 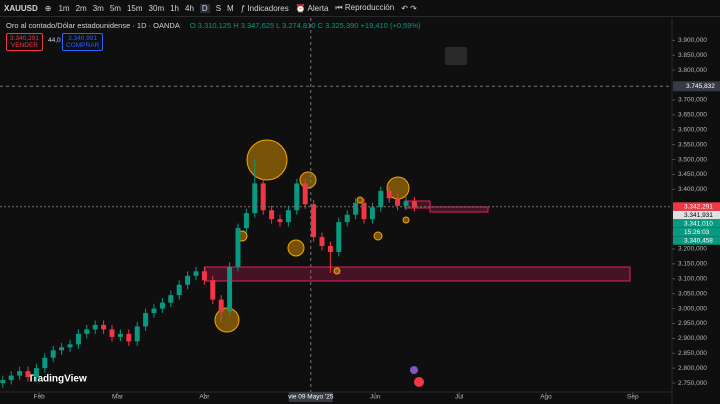 I want to click on price-label: 3.340,458, so click(x=698, y=240).